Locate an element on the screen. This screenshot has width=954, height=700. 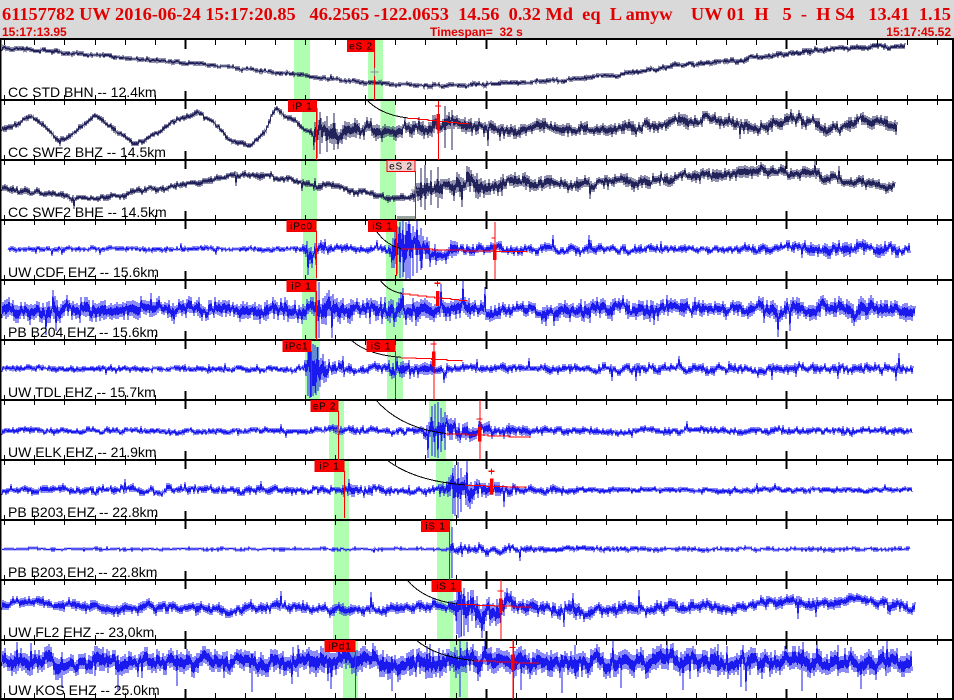
svg-text: CC SWF2 BHZ -- 14.5km is located at coordinates (87, 152).